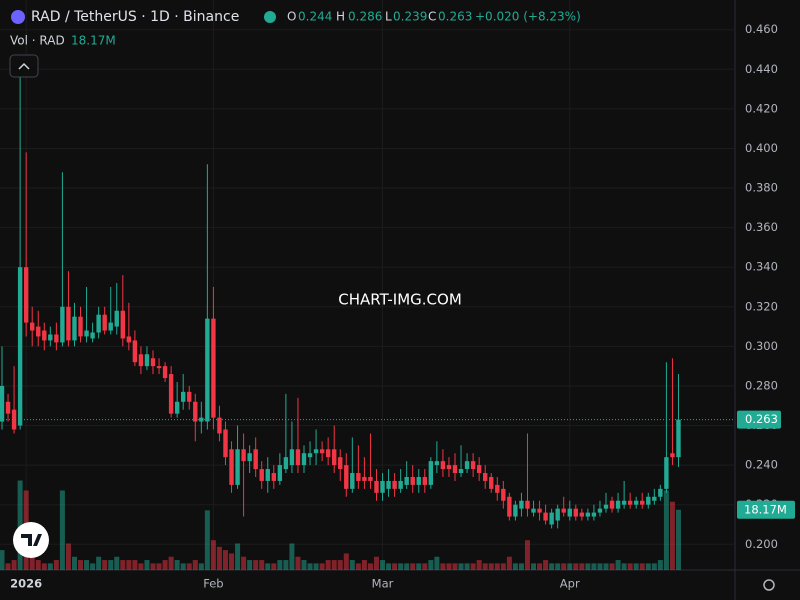  Describe the element at coordinates (761, 306) in the screenshot. I see `y-tick-label: 0.320` at that location.